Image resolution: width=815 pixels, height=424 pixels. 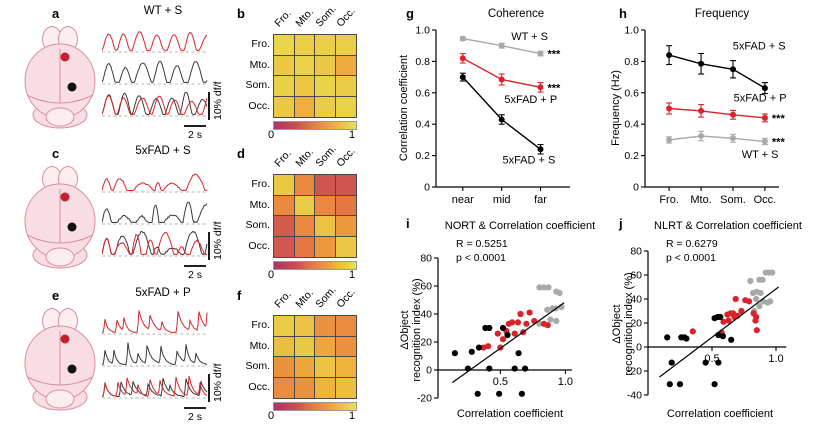 What do you see at coordinates (629, 323) in the screenshot?
I see `y-axis-label-line2: recognition index (%)` at bounding box center [629, 323].